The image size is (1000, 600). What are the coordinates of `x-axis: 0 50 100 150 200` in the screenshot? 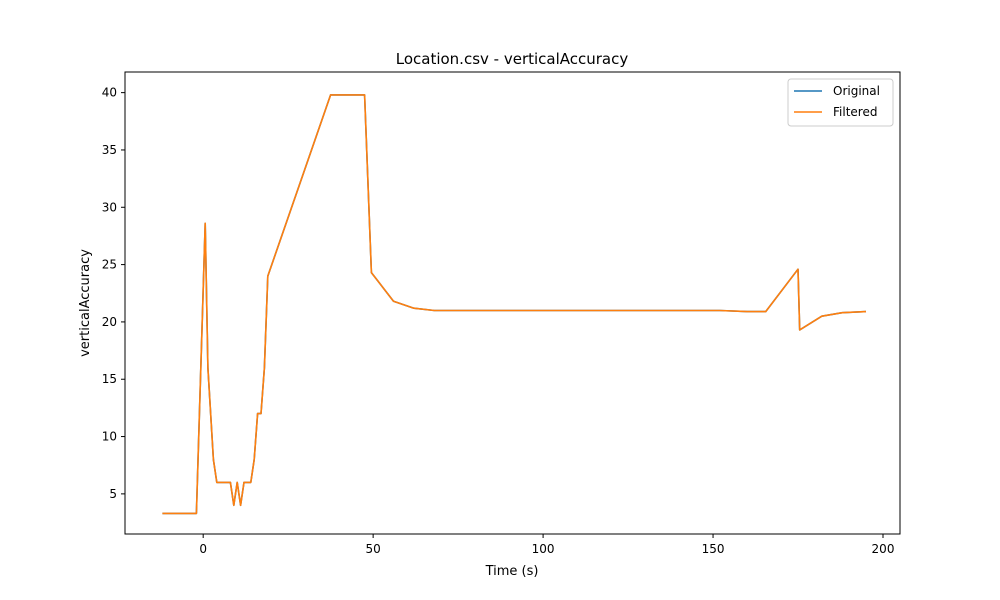 It's located at (546, 545).